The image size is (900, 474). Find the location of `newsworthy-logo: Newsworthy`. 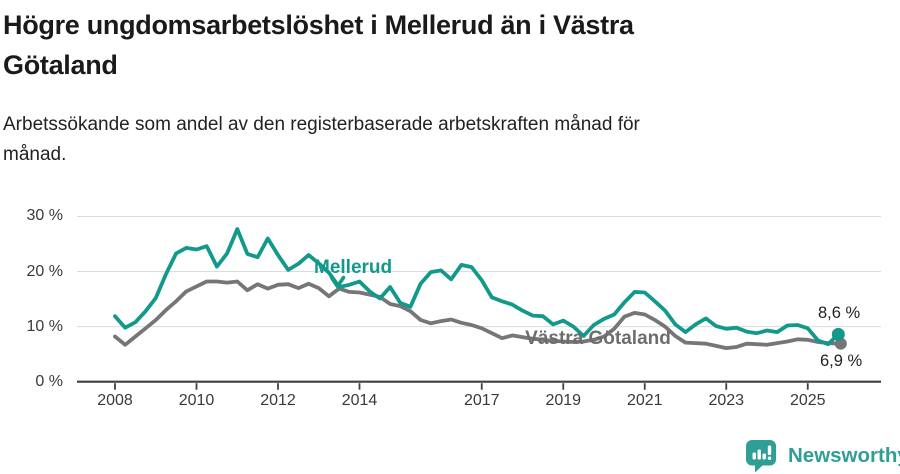

newsworthy-logo: Newsworthy is located at coordinates (823, 457).